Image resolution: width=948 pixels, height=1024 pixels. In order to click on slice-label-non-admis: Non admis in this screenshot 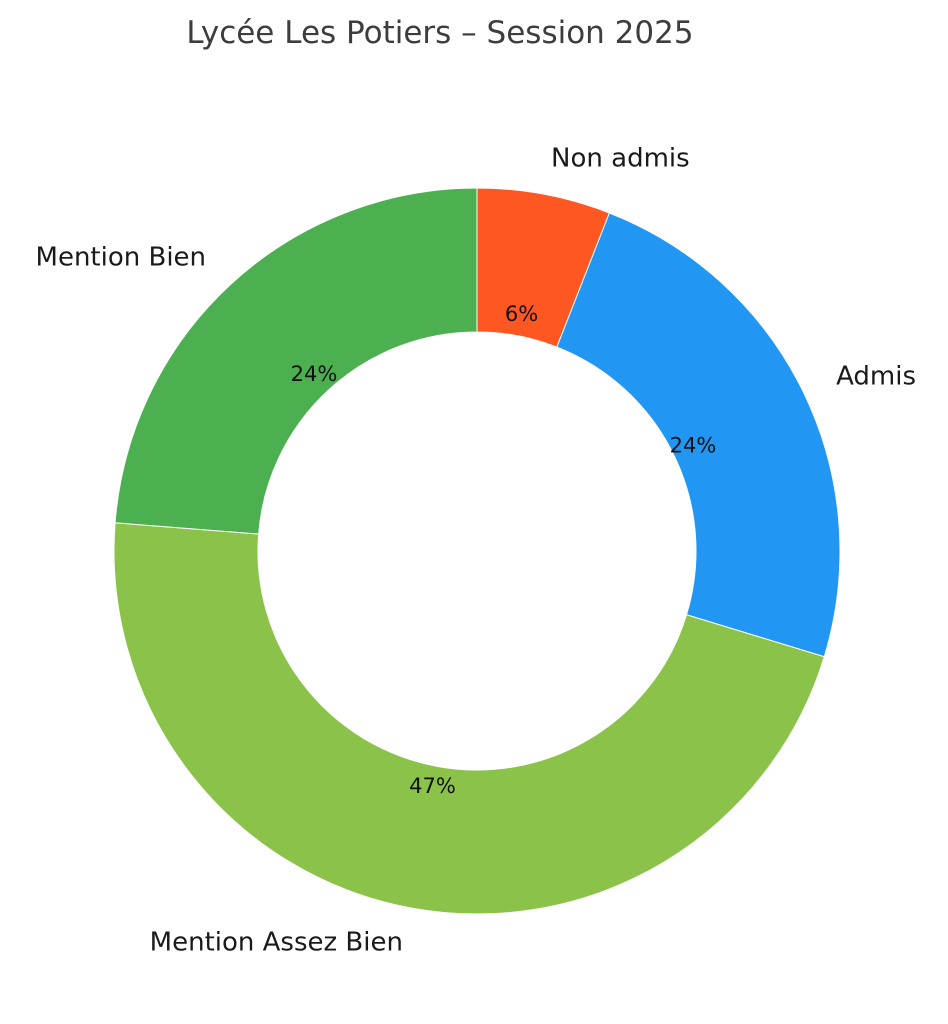, I will do `click(620, 158)`.